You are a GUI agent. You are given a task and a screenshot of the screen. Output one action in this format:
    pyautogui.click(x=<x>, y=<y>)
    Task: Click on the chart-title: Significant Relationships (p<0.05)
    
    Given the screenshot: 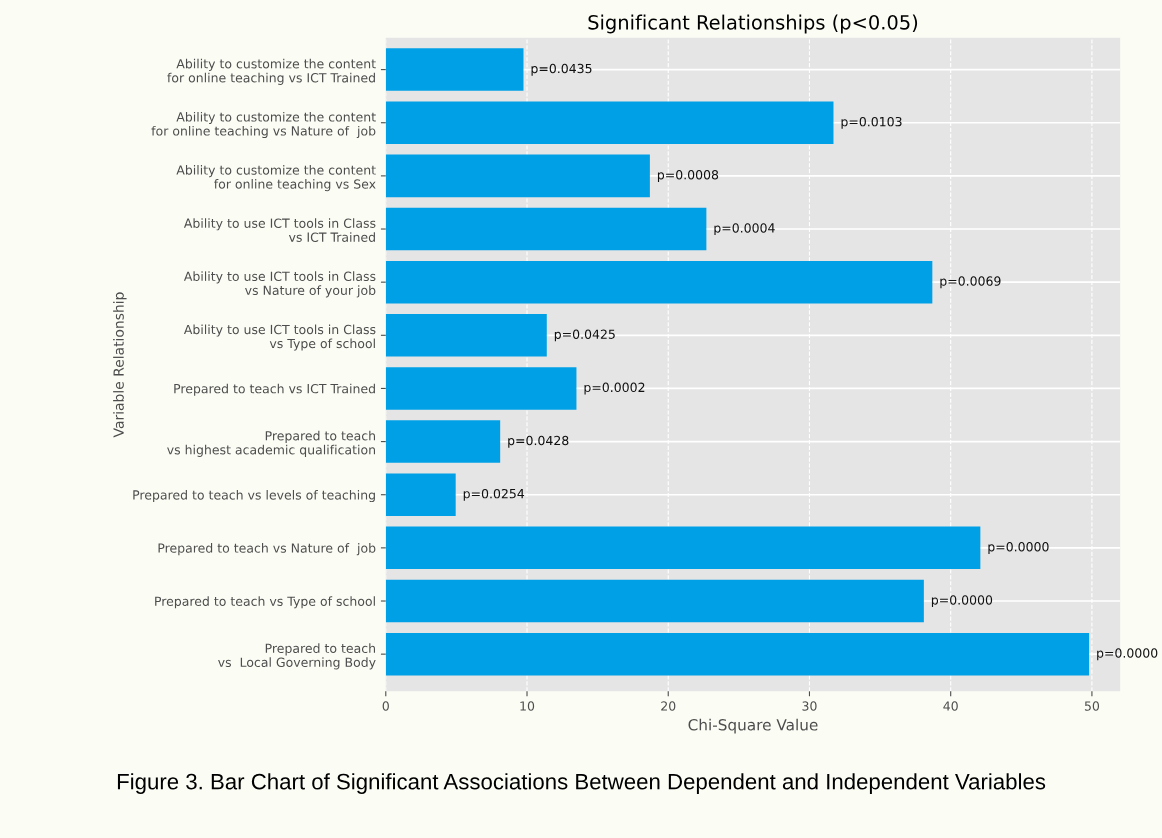 What is the action you would take?
    pyautogui.click(x=753, y=24)
    